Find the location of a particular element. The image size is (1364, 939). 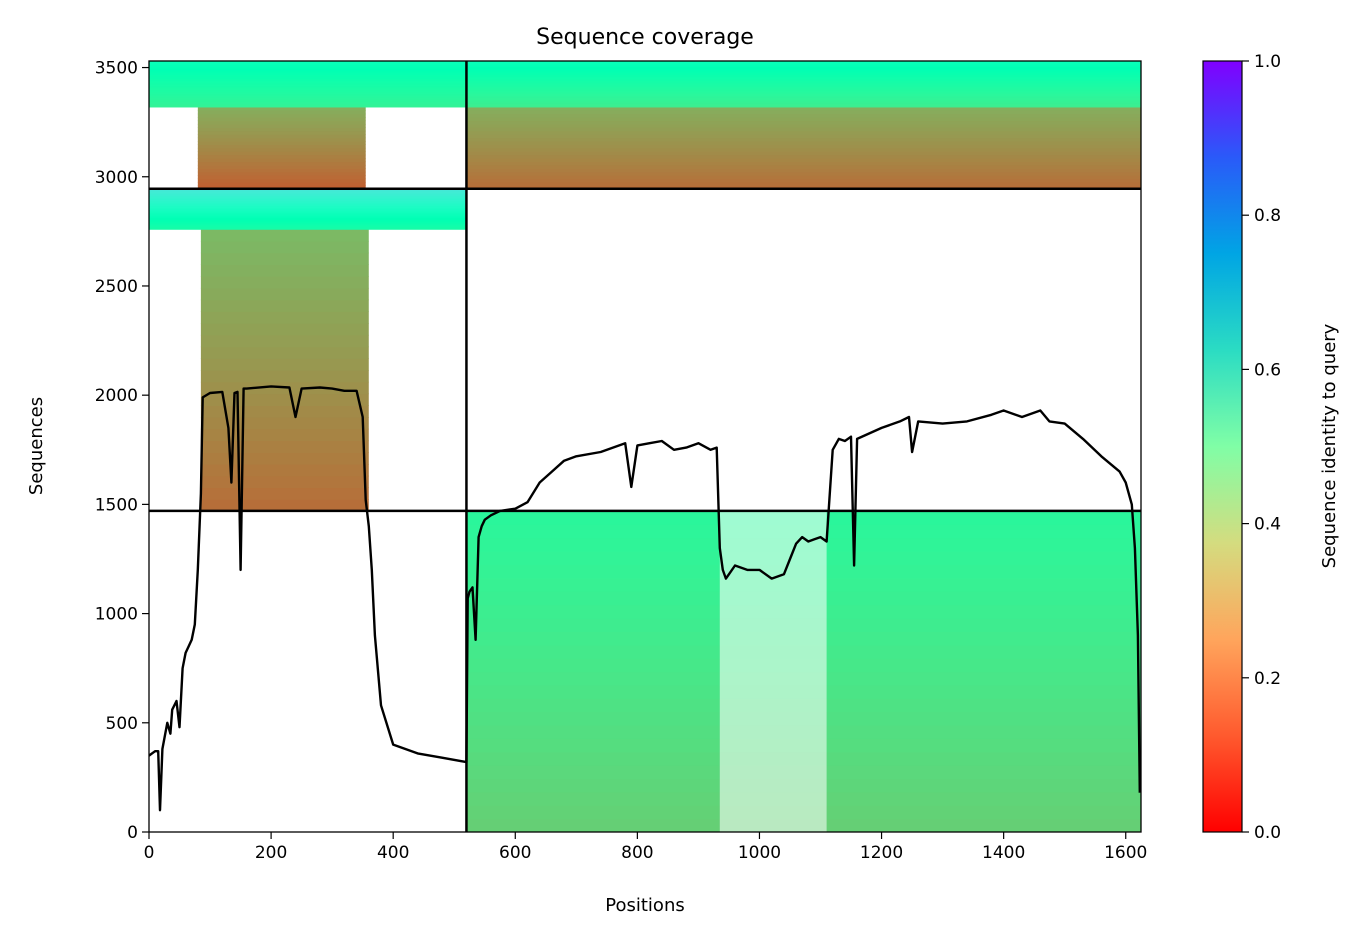

x-tick-label: 800 is located at coordinates (637, 853).